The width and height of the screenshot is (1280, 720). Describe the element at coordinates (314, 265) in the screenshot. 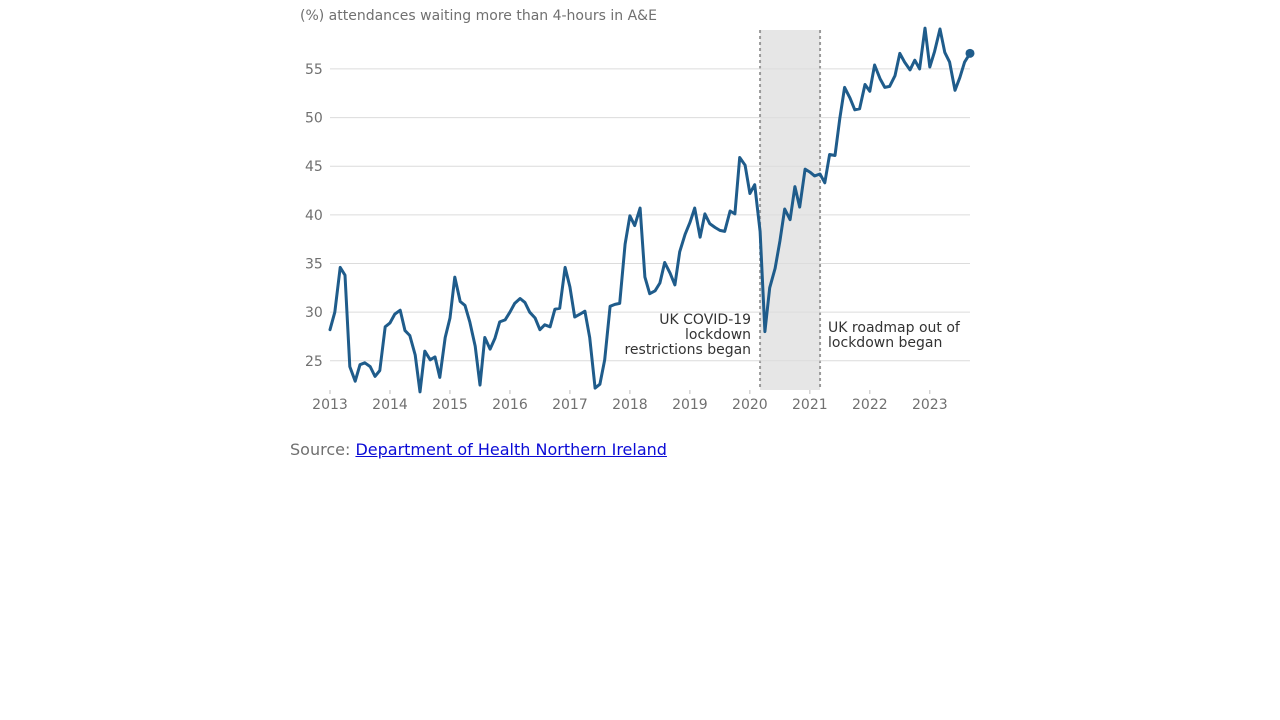

I see `y-tick-label: 35` at that location.